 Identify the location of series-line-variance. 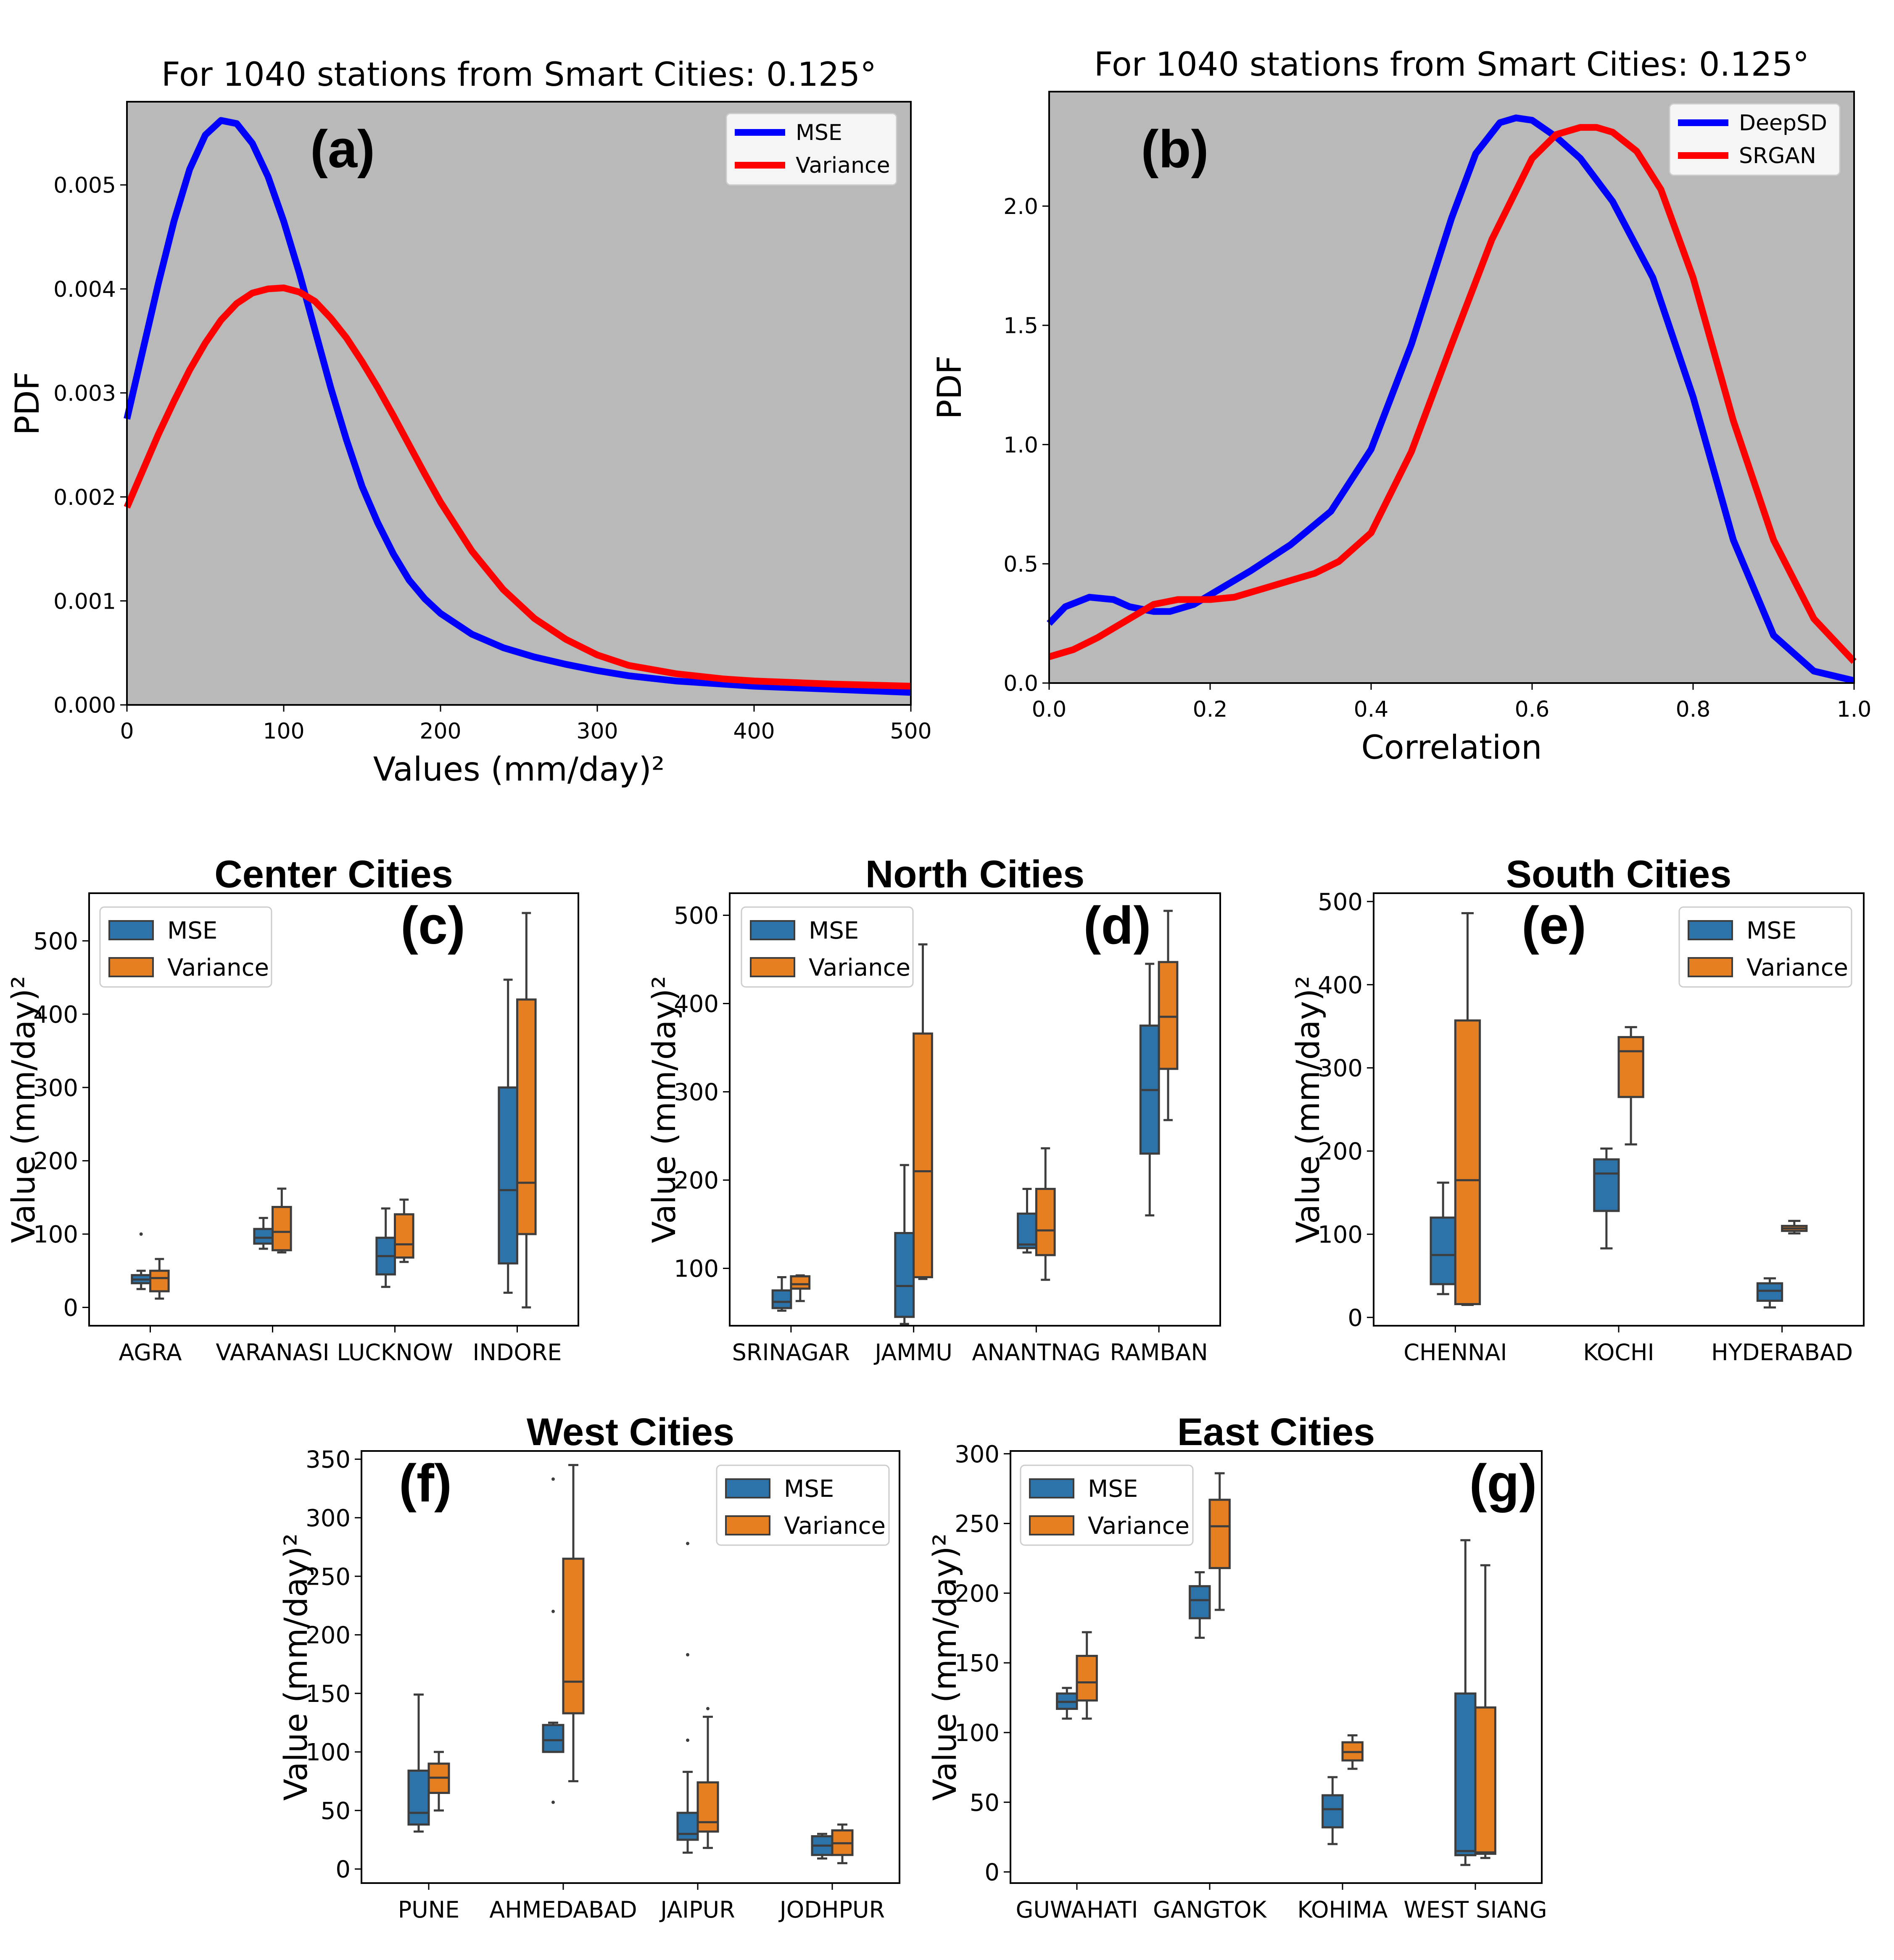
(517, 487).